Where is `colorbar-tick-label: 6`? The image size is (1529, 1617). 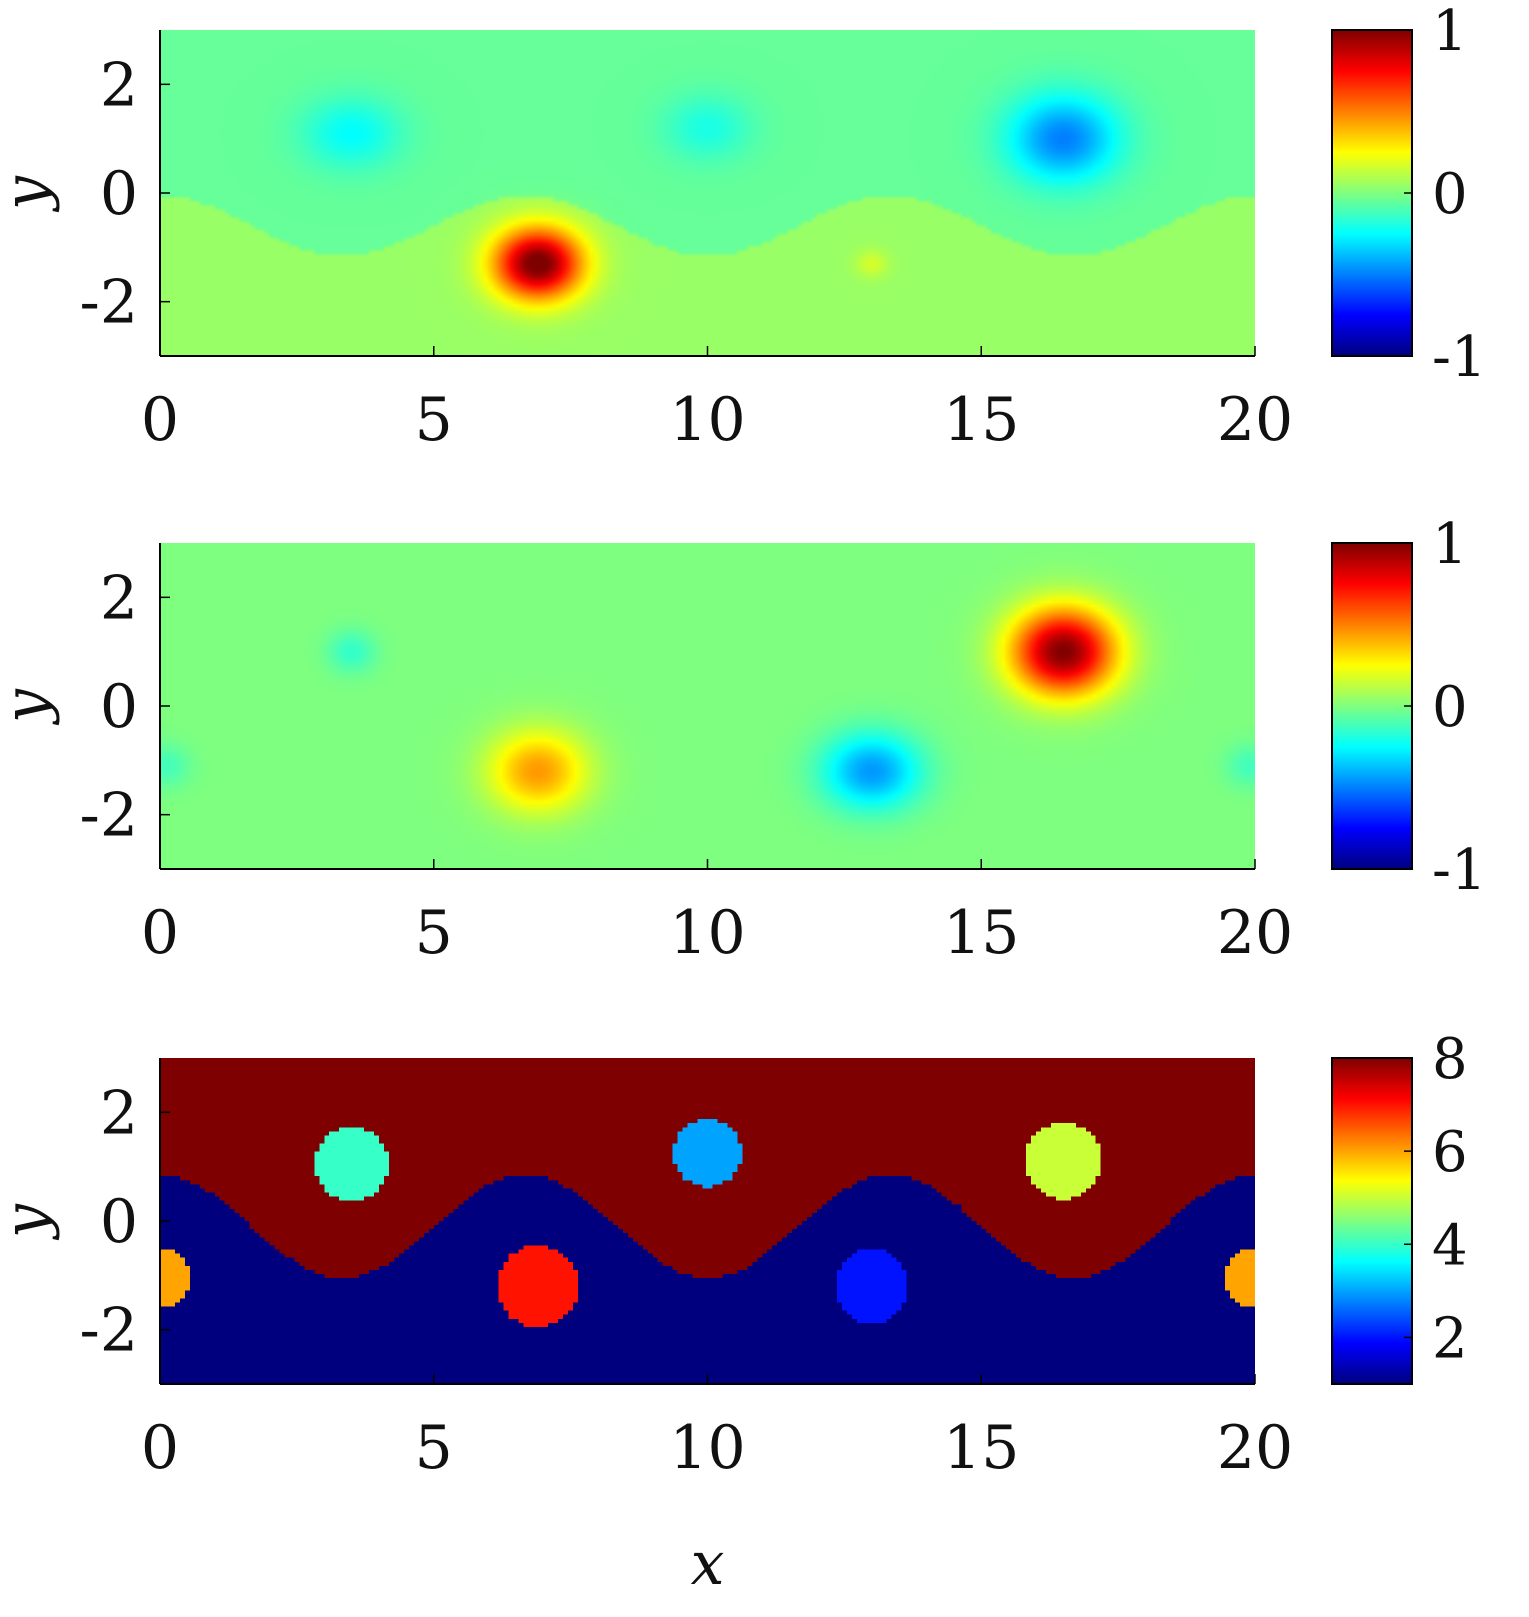 colorbar-tick-label: 6 is located at coordinates (1450, 1152).